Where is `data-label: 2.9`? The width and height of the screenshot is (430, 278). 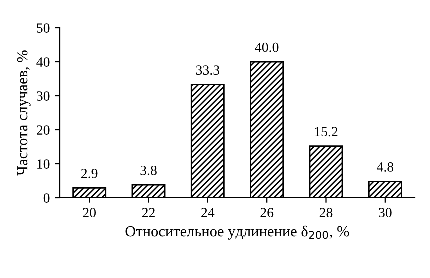 data-label: 2.9 is located at coordinates (90, 173).